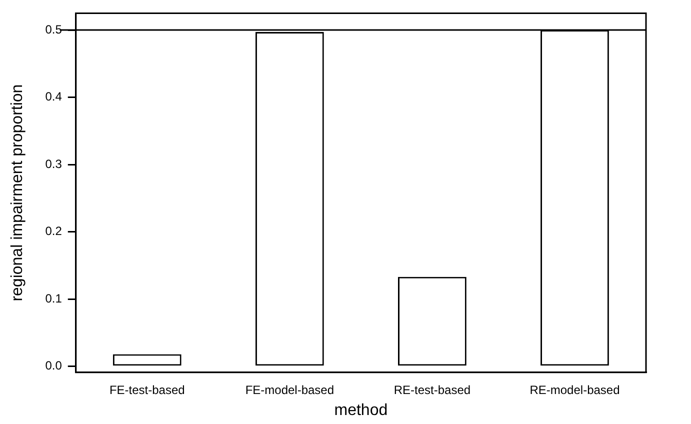  Describe the element at coordinates (53, 231) in the screenshot. I see `y-tick-label: 0.2` at that location.